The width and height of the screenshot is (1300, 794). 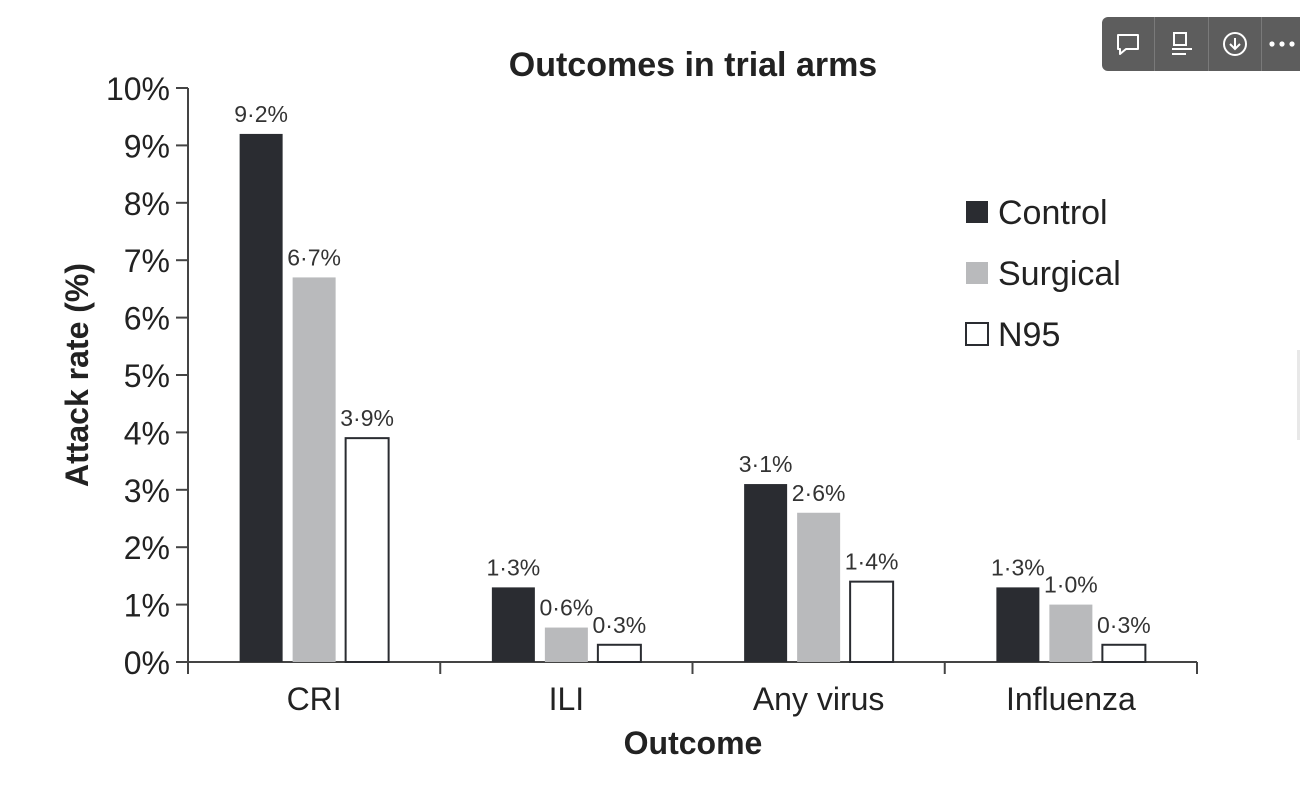 What do you see at coordinates (314, 699) in the screenshot?
I see `x-tick-label: CRI` at bounding box center [314, 699].